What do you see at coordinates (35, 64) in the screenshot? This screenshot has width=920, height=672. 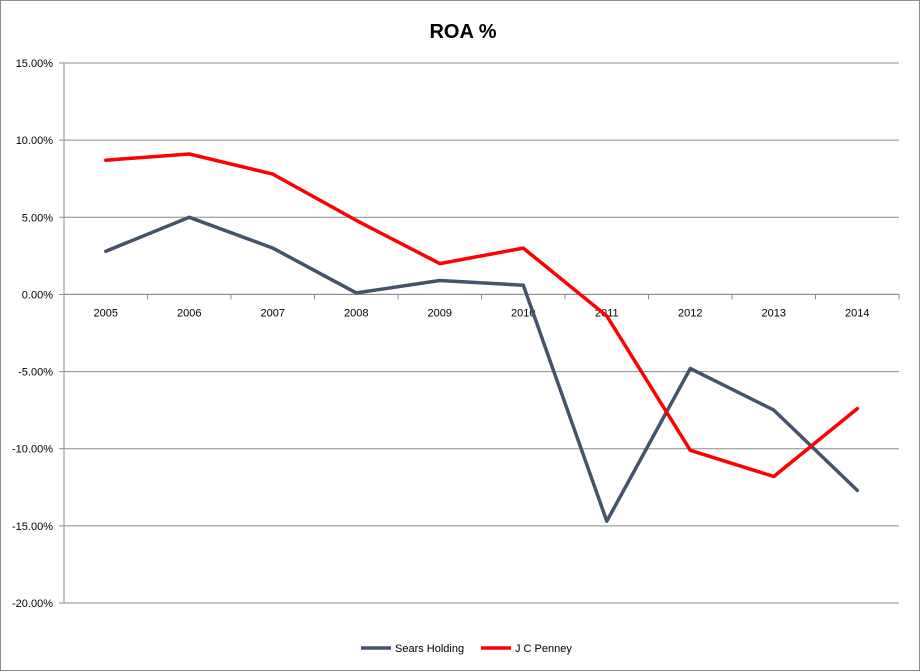 I see `y-tick-label: 15.00%` at bounding box center [35, 64].